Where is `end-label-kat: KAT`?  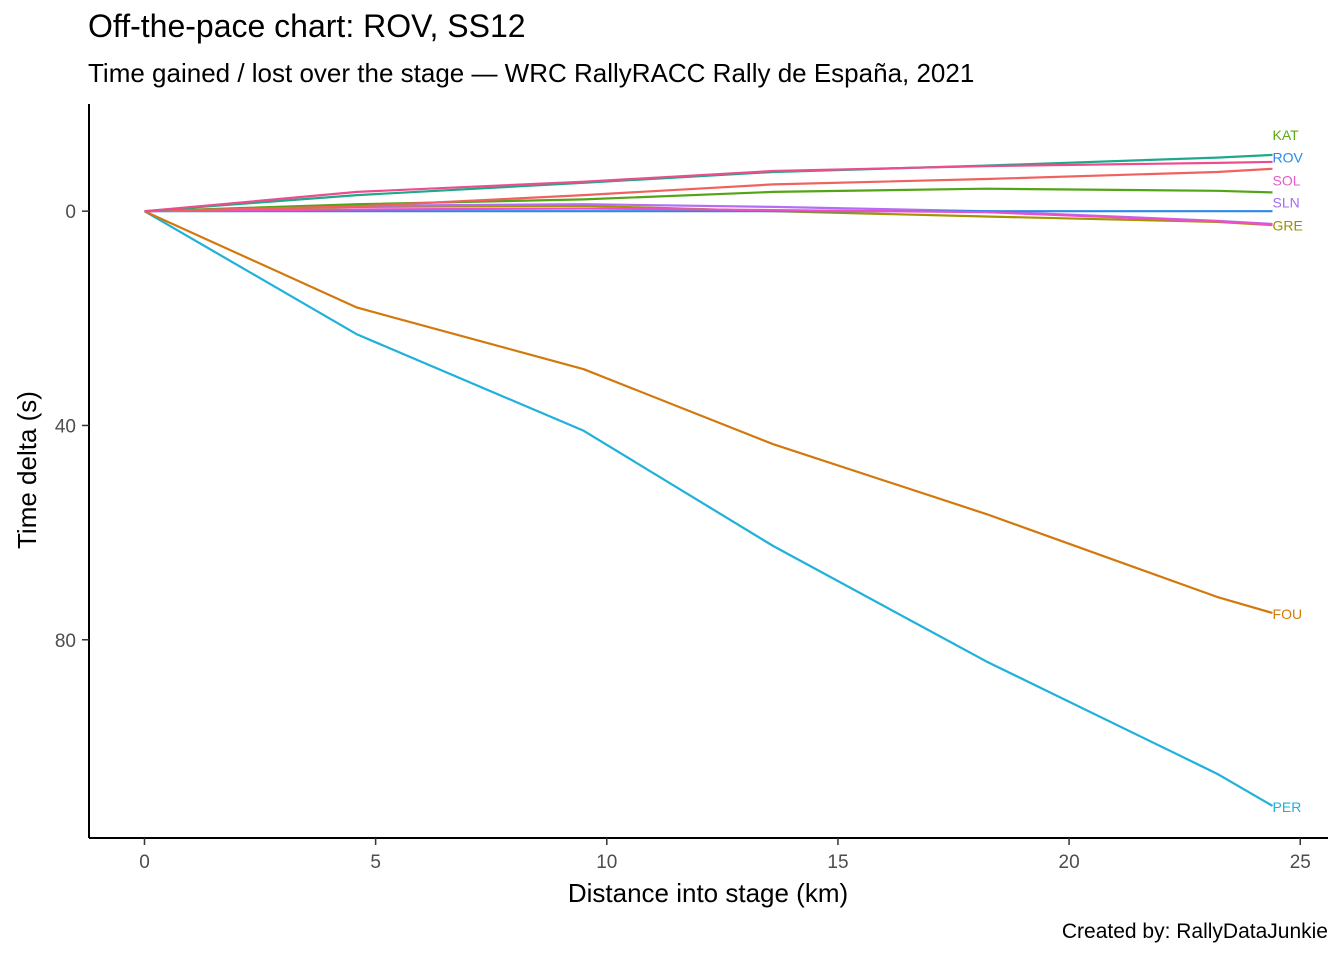 end-label-kat: KAT is located at coordinates (1286, 135).